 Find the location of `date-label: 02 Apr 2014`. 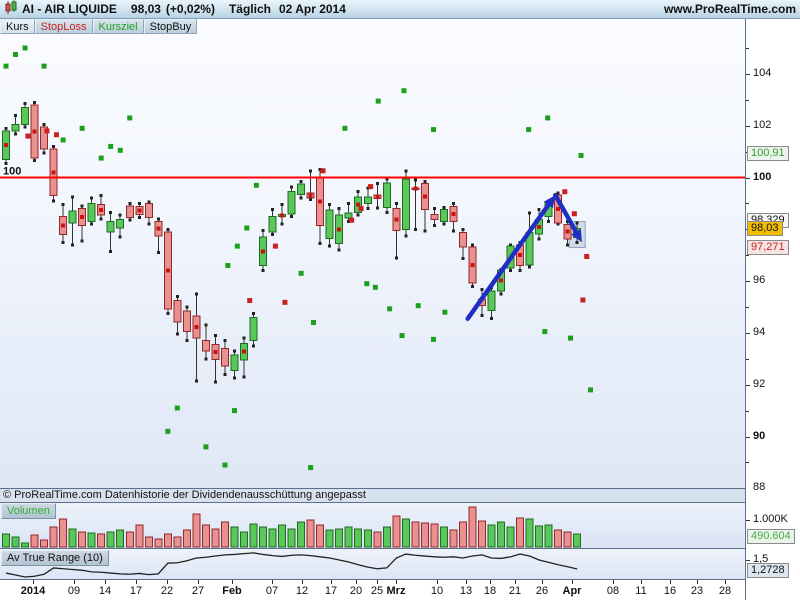

date-label: 02 Apr 2014 is located at coordinates (312, 9).